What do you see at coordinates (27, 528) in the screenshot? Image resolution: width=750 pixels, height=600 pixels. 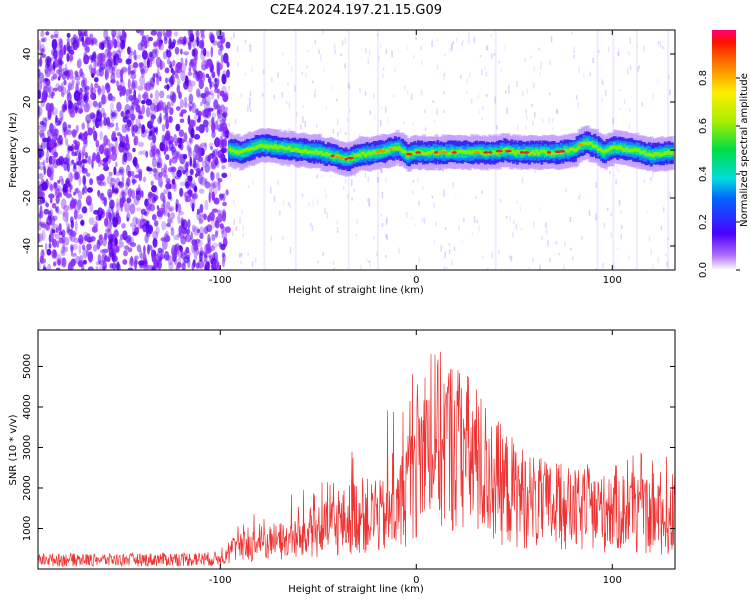 I see `y-tick-label: 1000` at bounding box center [27, 528].